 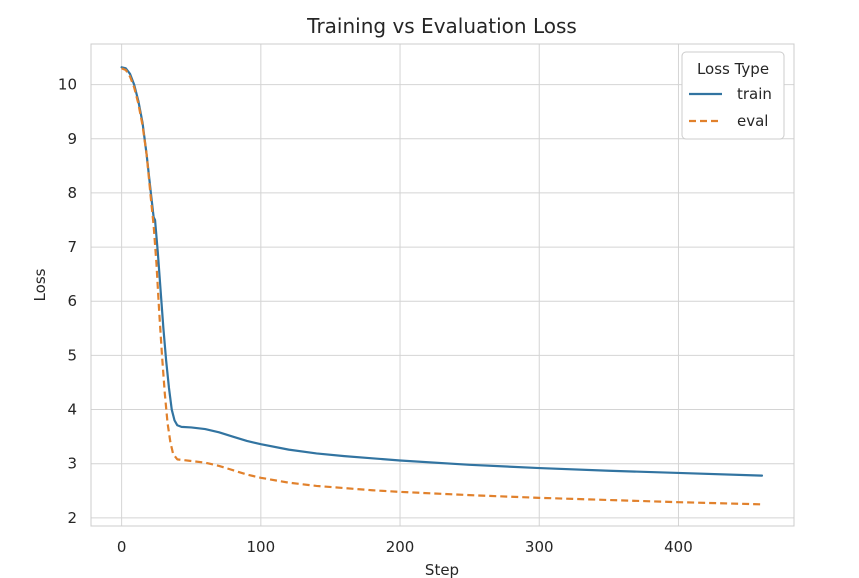 I want to click on y-tick-label: 9, so click(x=72, y=139).